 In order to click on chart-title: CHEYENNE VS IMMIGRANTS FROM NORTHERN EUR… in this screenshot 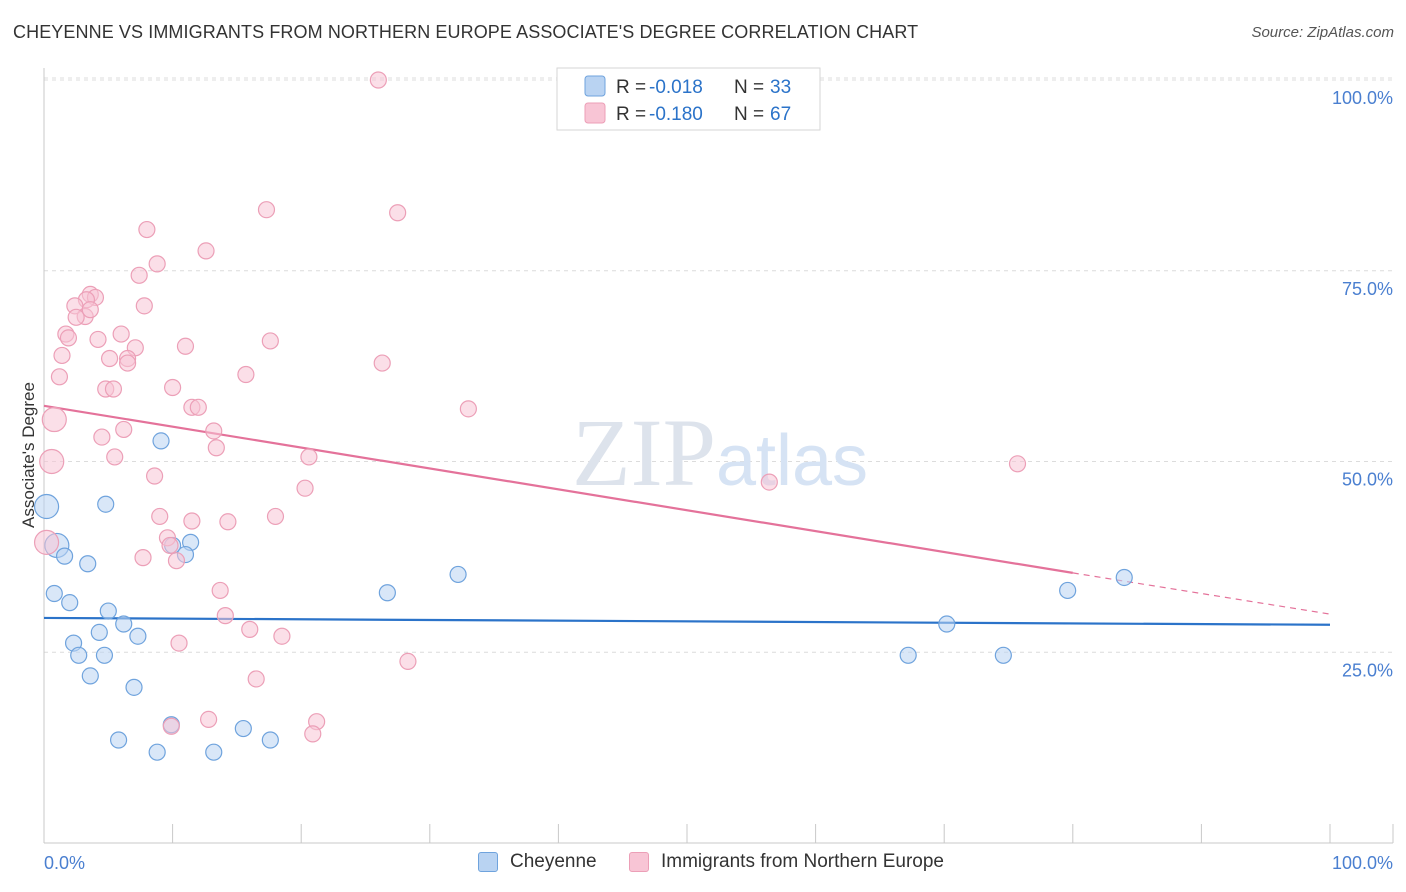, I will do `click(466, 32)`.